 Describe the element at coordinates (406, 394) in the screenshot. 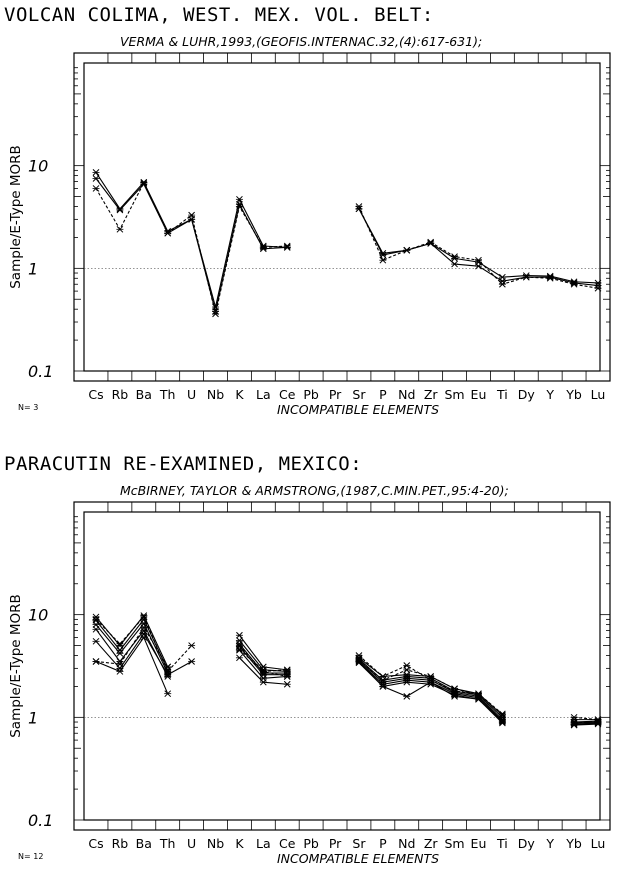

I see `x-tick-label: Nd` at that location.